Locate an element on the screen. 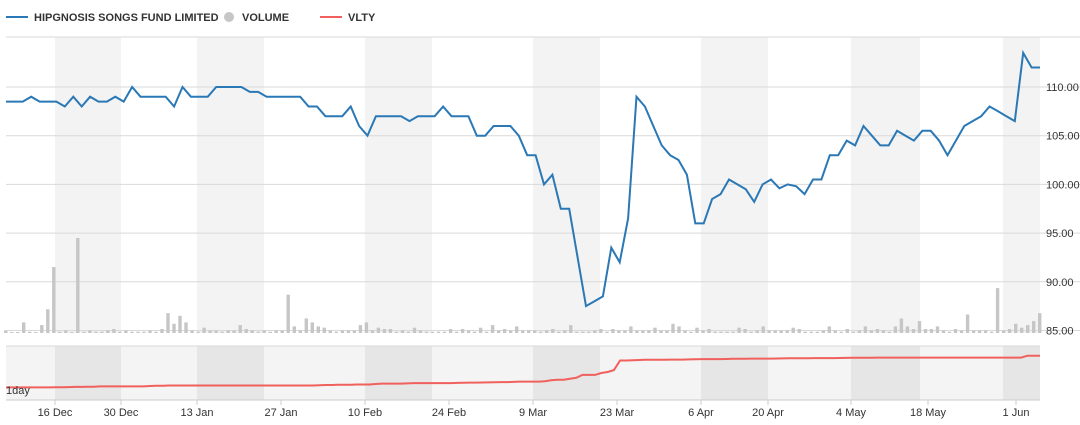 This screenshot has height=425, width=1080. y-tick-label: 95.00 is located at coordinates (1060, 234).